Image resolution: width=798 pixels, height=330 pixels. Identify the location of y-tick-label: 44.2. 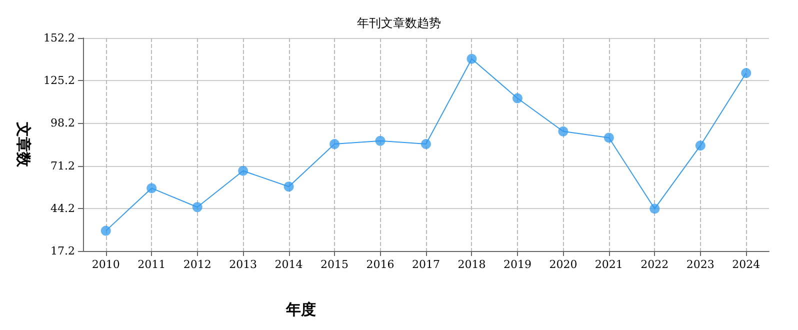
(62, 208).